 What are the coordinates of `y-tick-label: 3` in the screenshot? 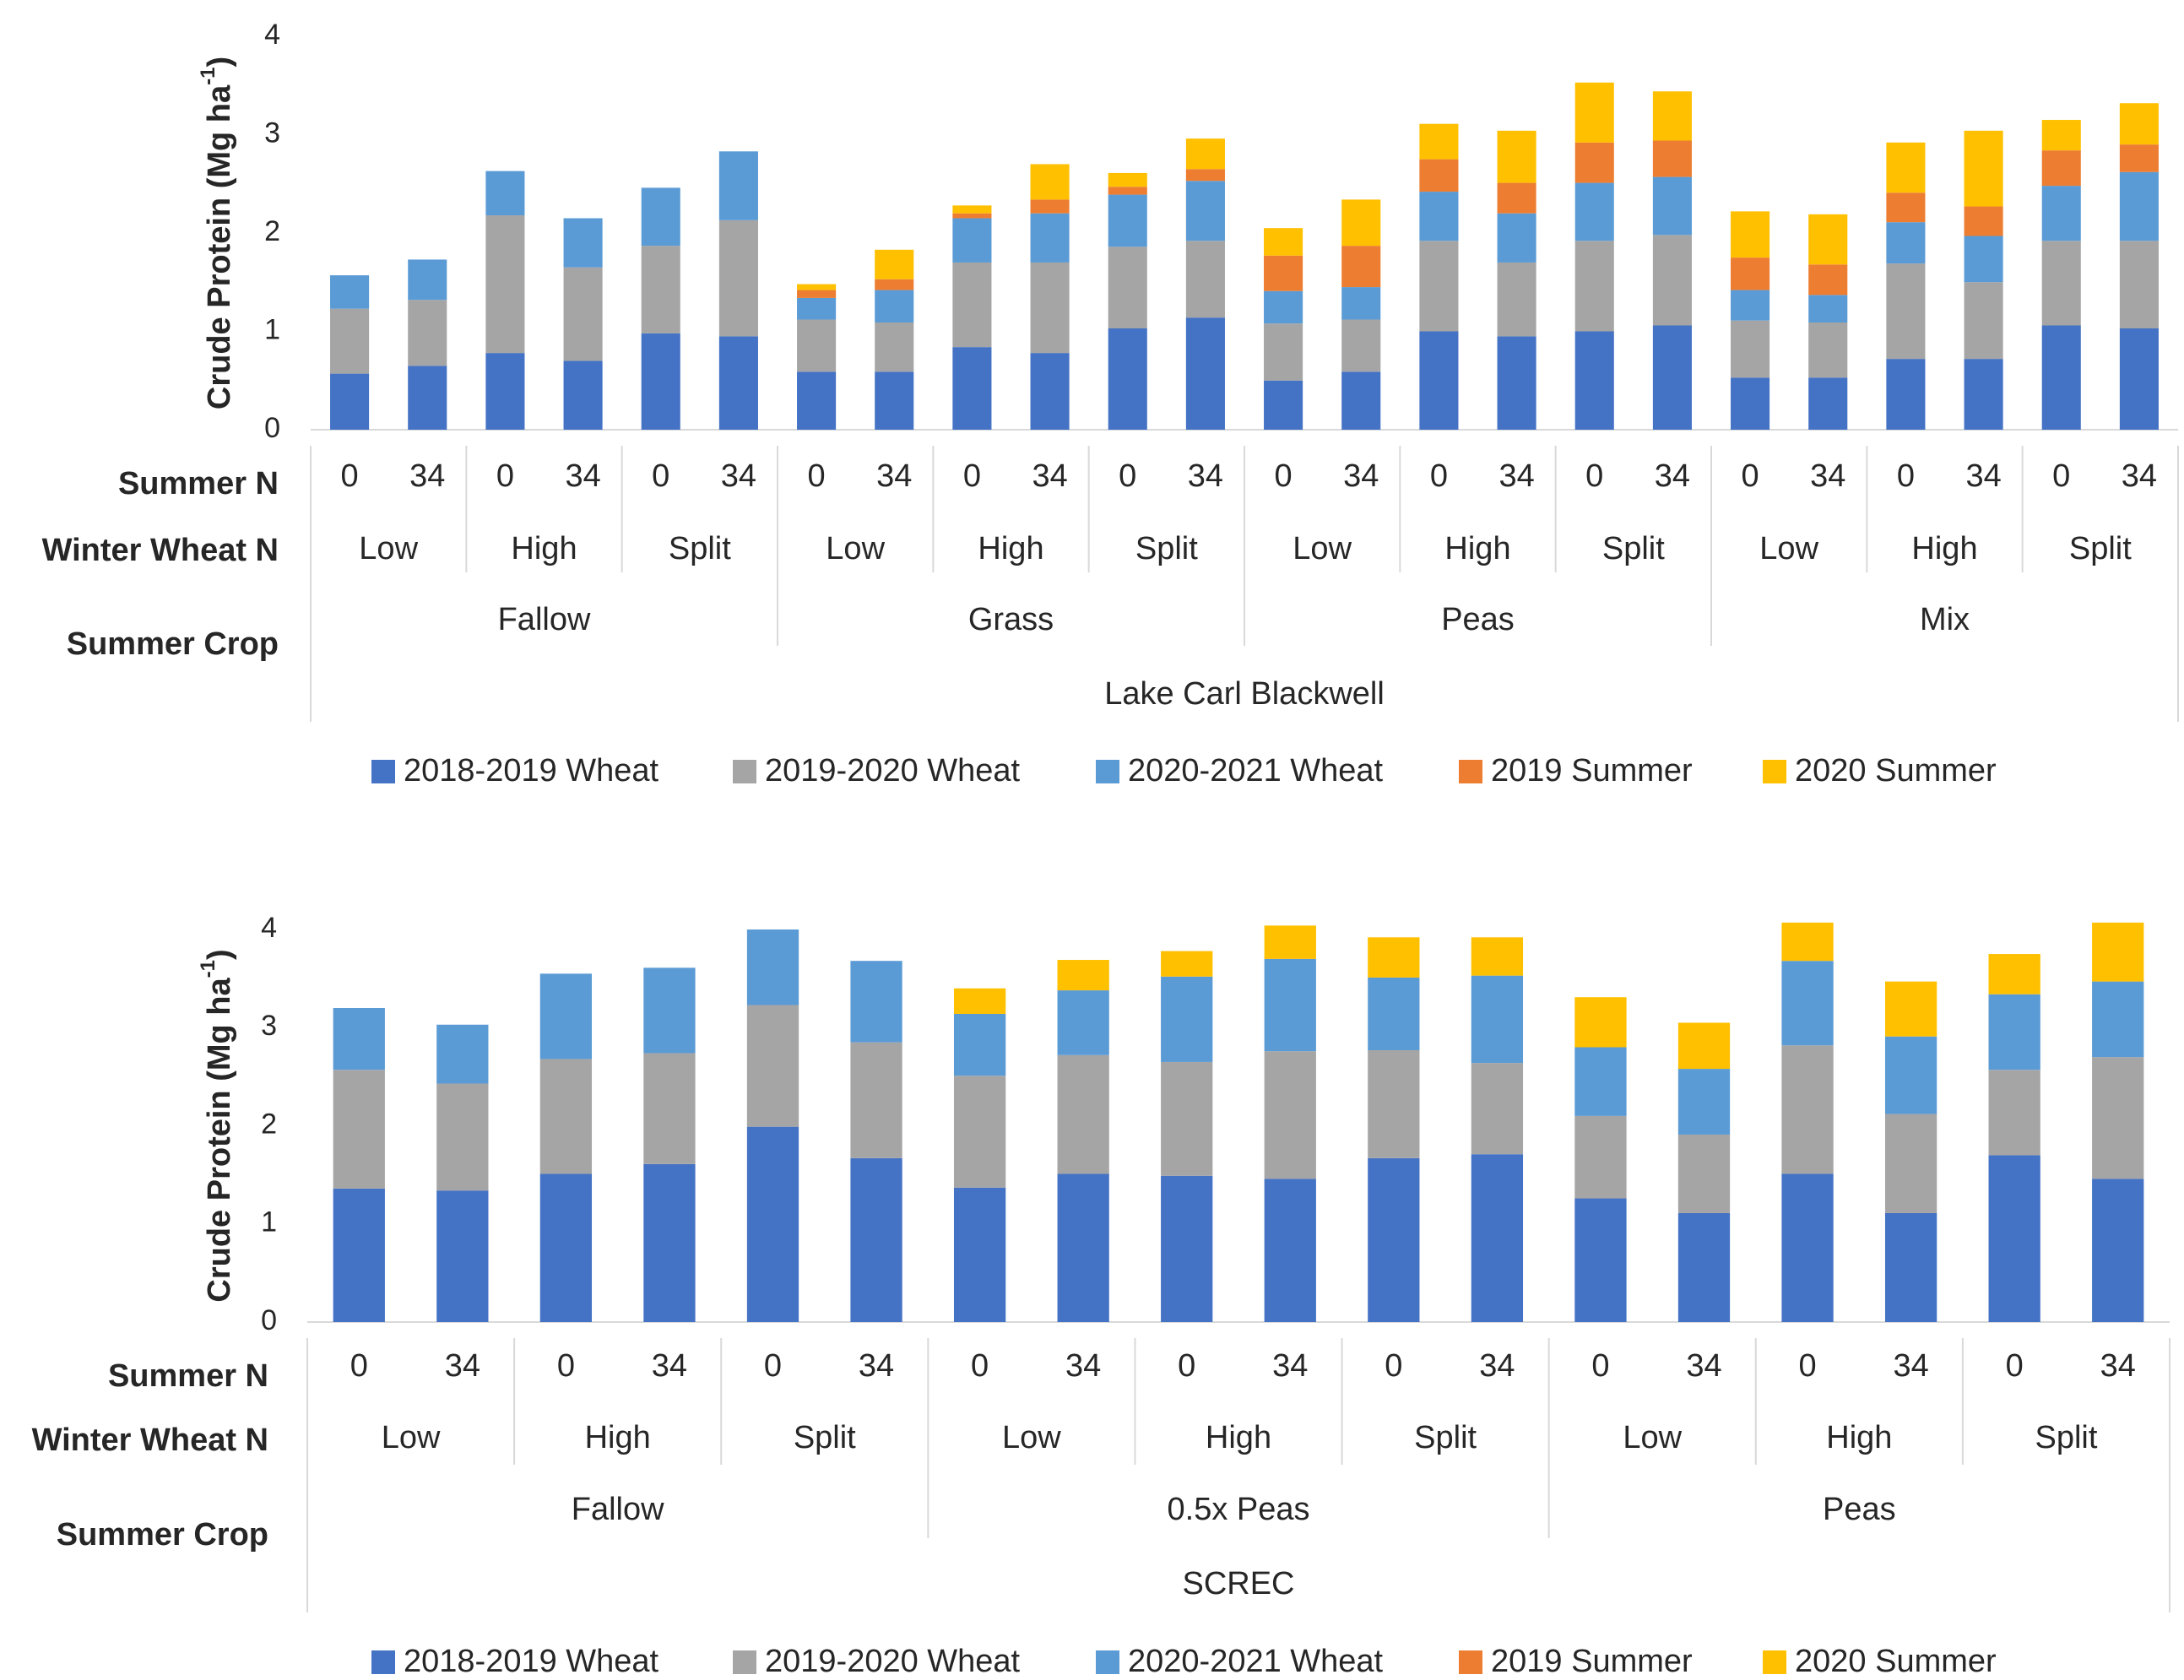 It's located at (269, 1026).